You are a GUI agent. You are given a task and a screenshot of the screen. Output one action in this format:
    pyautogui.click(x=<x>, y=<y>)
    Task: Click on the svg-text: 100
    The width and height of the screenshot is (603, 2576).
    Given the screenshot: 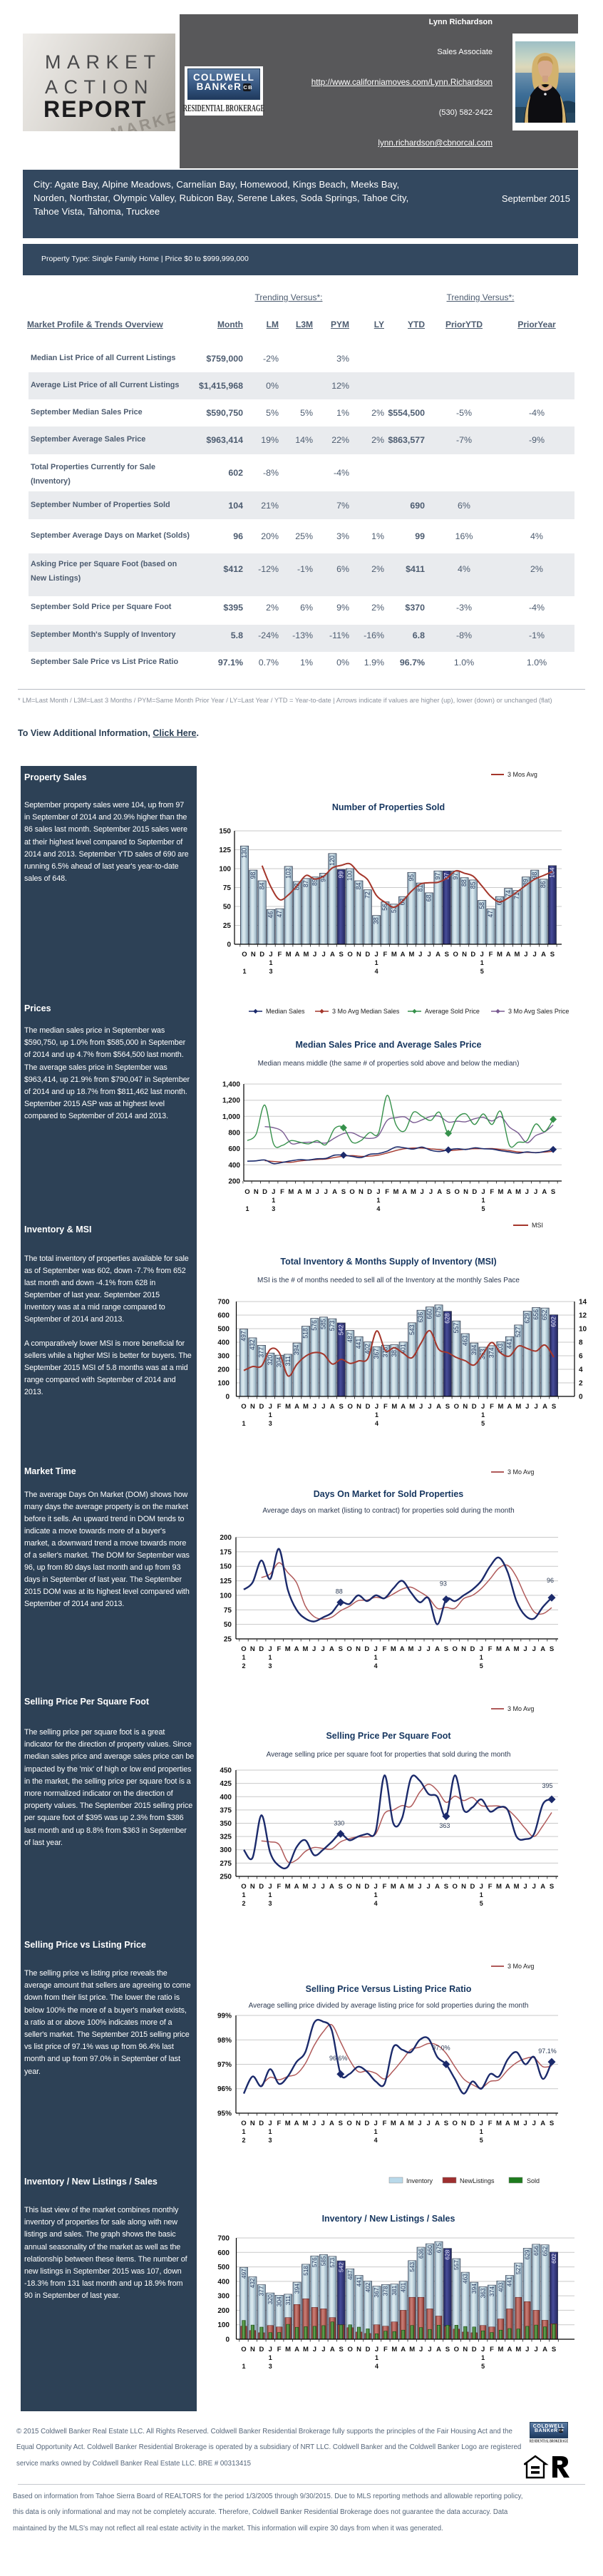 What is the action you would take?
    pyautogui.click(x=225, y=870)
    